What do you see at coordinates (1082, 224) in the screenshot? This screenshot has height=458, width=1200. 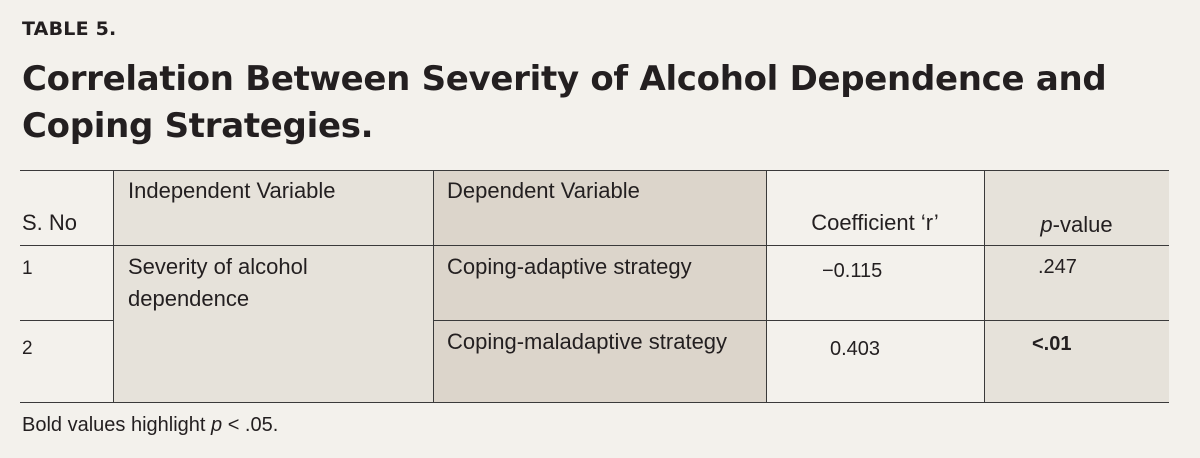 I see `header-p-value-rest: -value` at bounding box center [1082, 224].